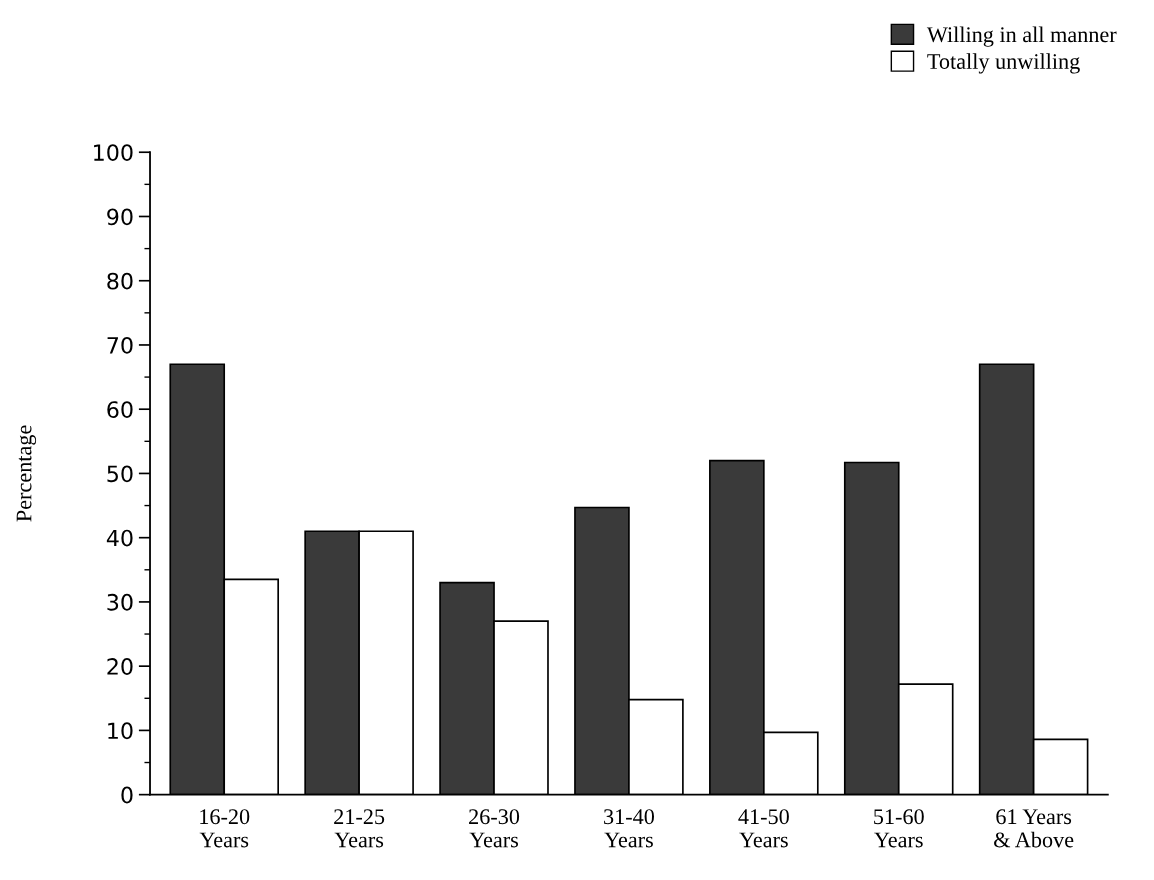  I want to click on y-tick-label: 80, so click(120, 281).